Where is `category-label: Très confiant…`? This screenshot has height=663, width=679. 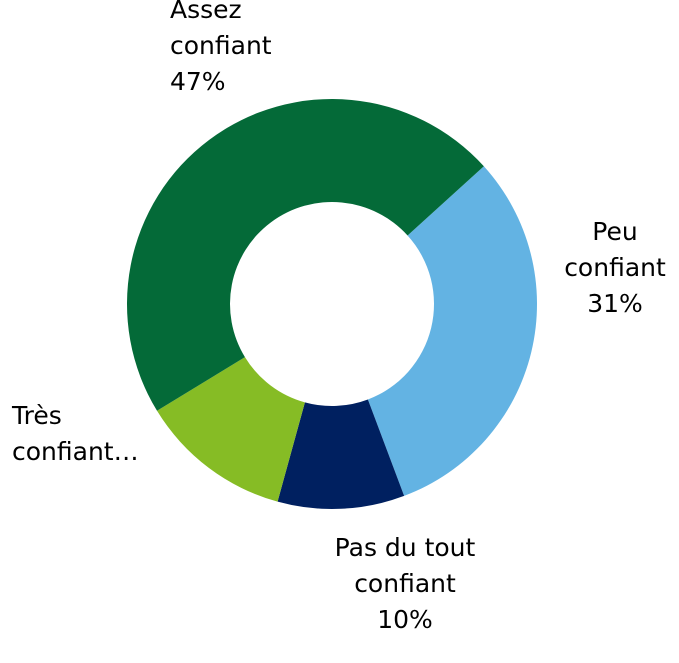 category-label: Très confiant… is located at coordinates (75, 433).